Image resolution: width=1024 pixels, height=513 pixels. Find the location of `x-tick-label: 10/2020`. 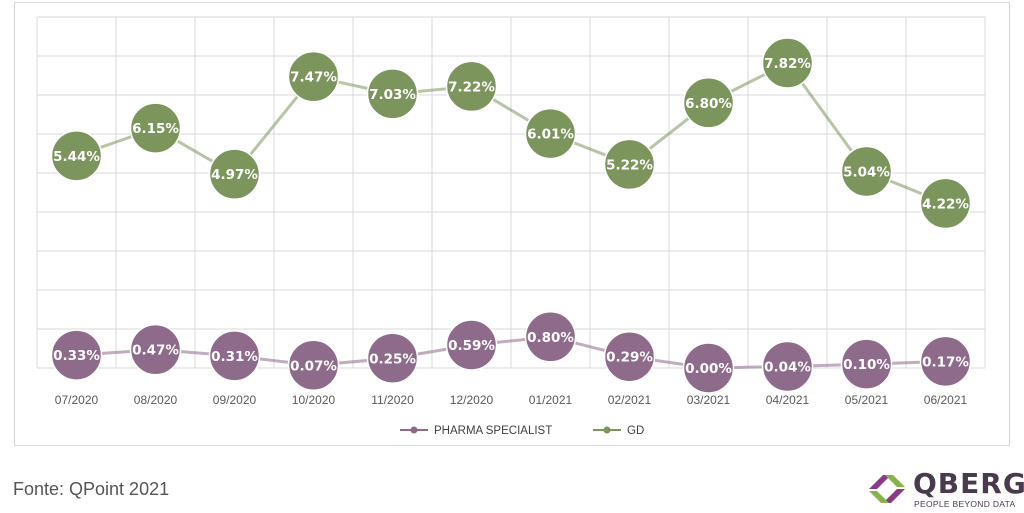

x-tick-label: 10/2020 is located at coordinates (314, 400).